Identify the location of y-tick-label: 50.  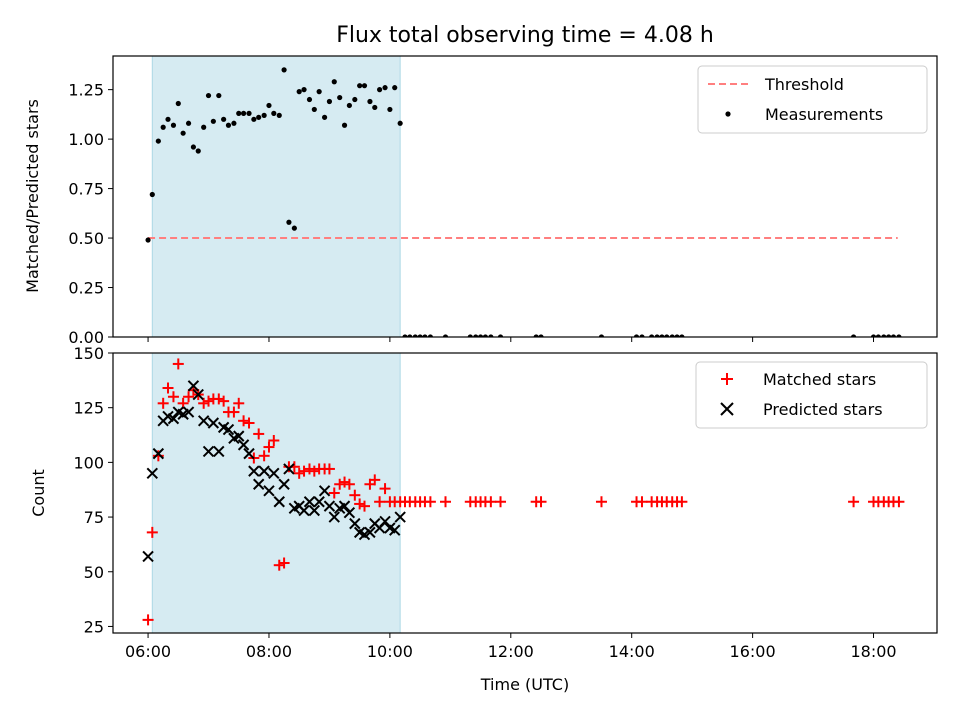
(94, 572).